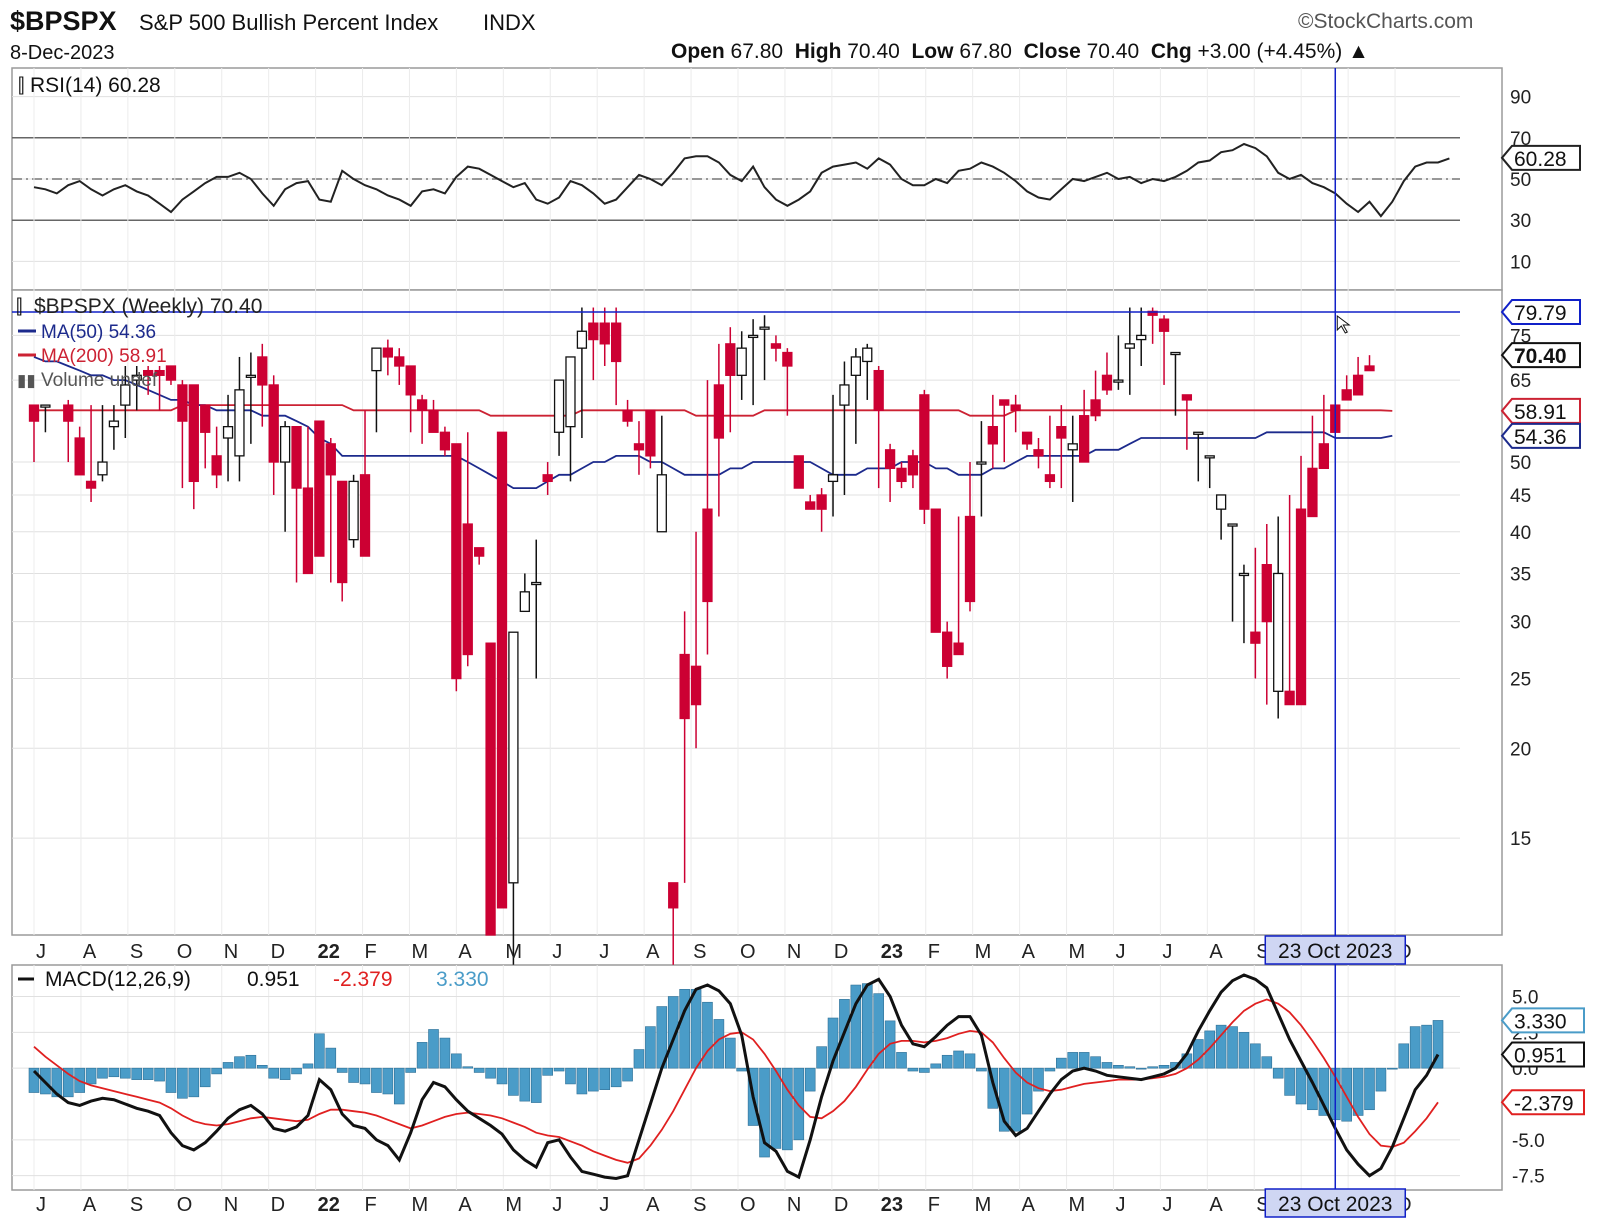 Image resolution: width=1600 pixels, height=1218 pixels. I want to click on rsi-tick-label: 30, so click(1520, 221).